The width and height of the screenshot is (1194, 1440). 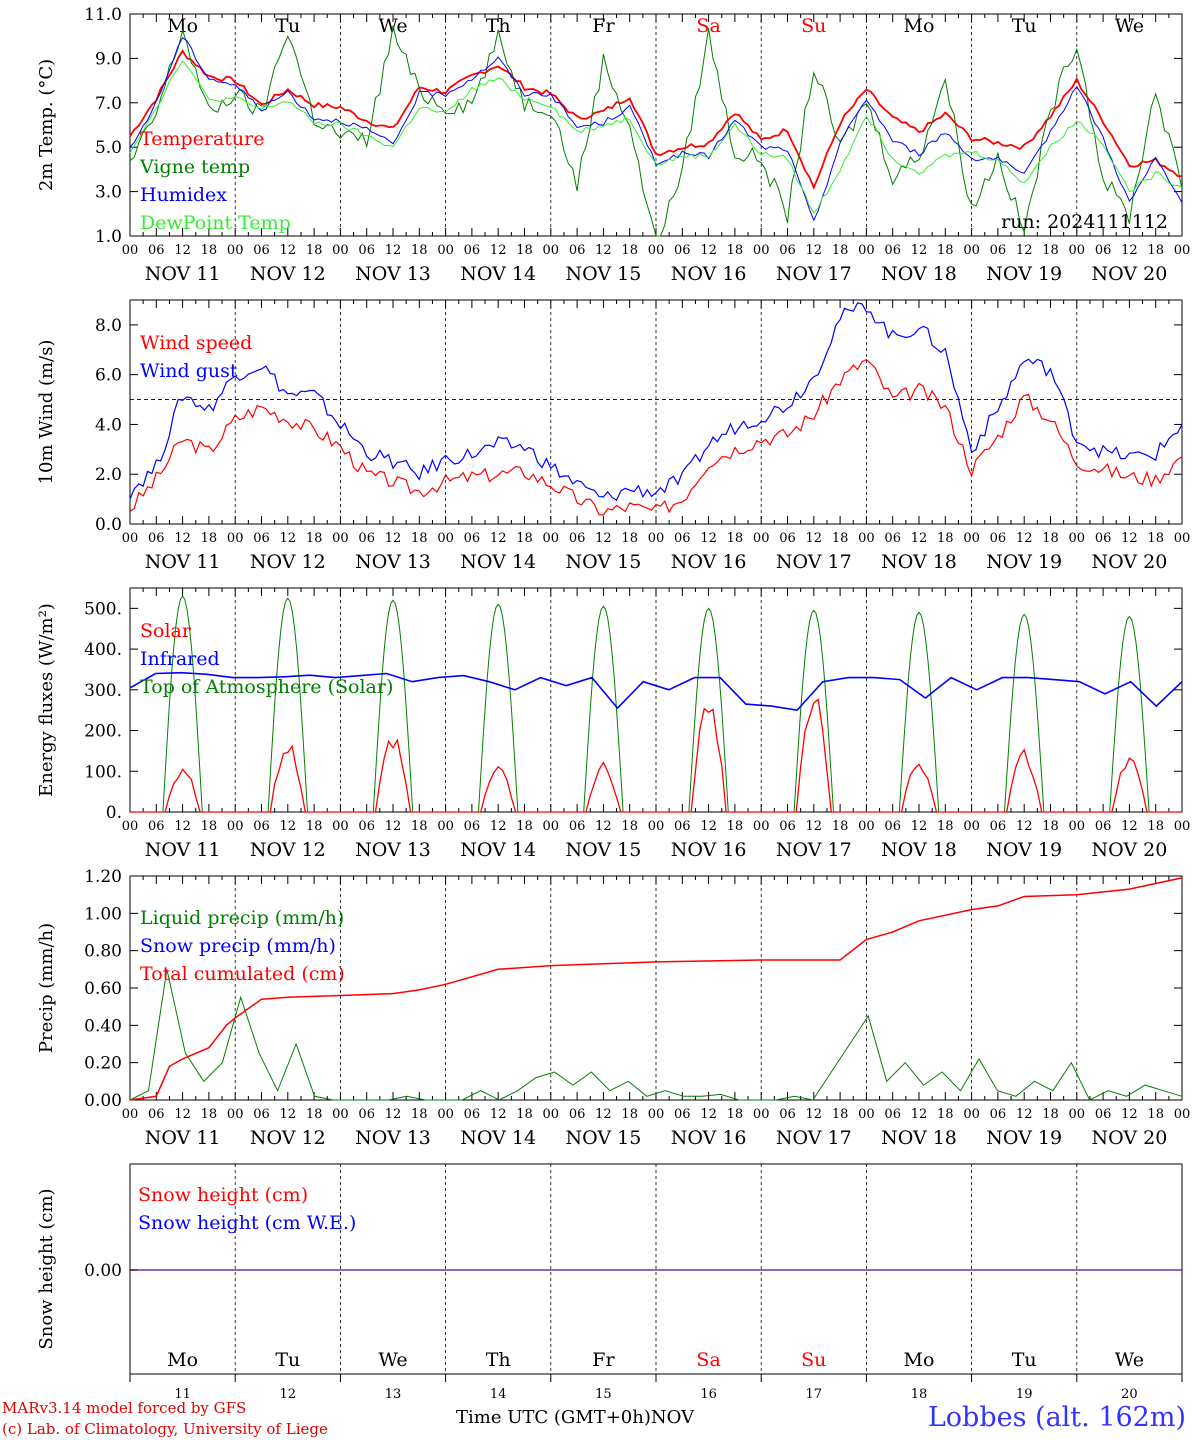 I want to click on legend-entry: Liquid precip (mm/h), so click(x=242, y=918).